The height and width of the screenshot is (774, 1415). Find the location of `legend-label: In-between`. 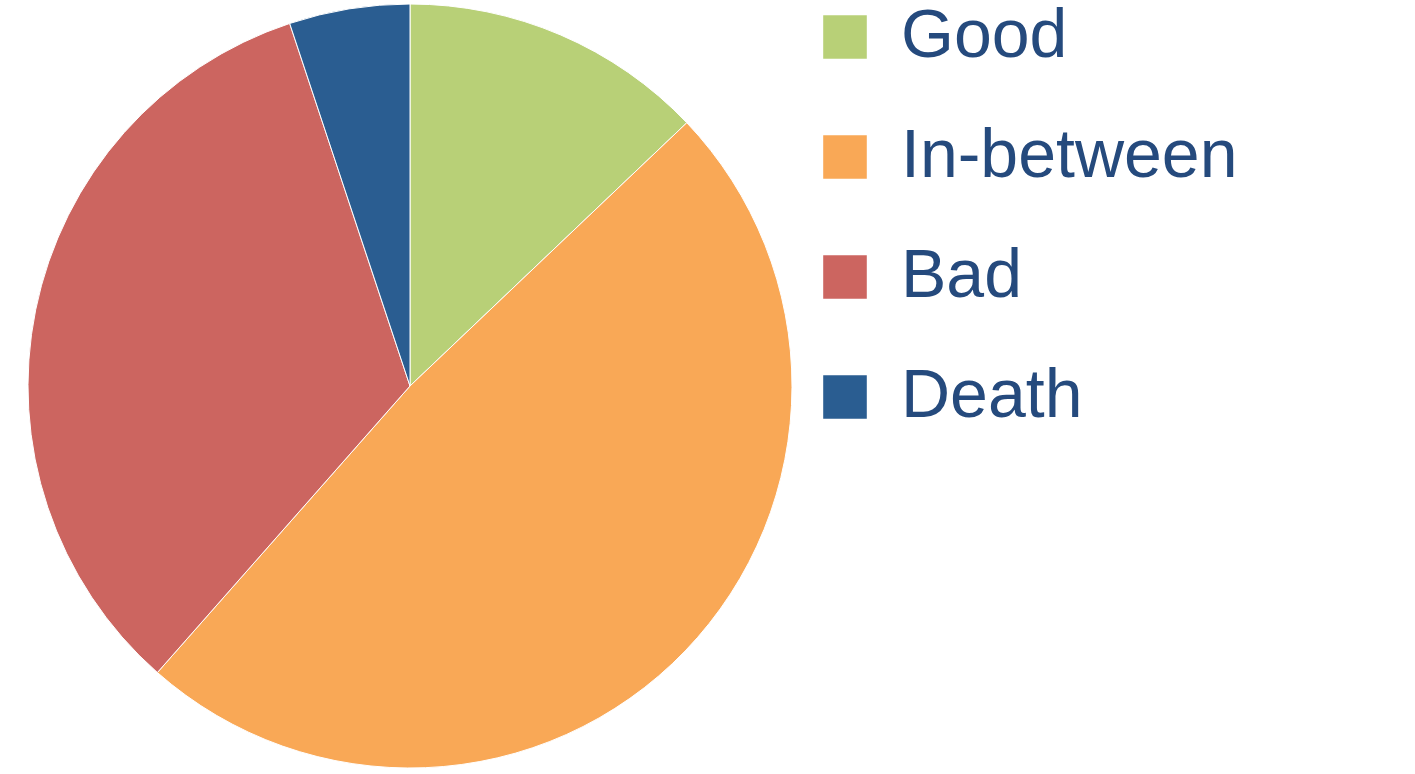

legend-label: In-between is located at coordinates (1069, 153).